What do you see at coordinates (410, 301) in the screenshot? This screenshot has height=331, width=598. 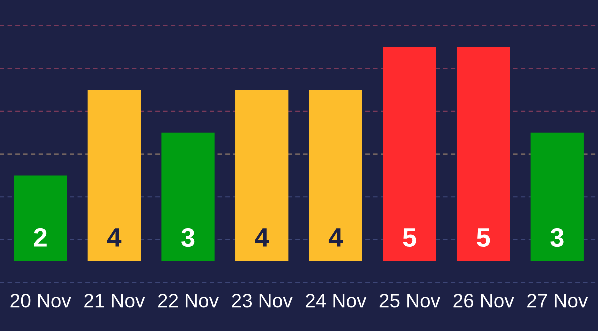 I see `x-tick-label: 25 Nov` at bounding box center [410, 301].